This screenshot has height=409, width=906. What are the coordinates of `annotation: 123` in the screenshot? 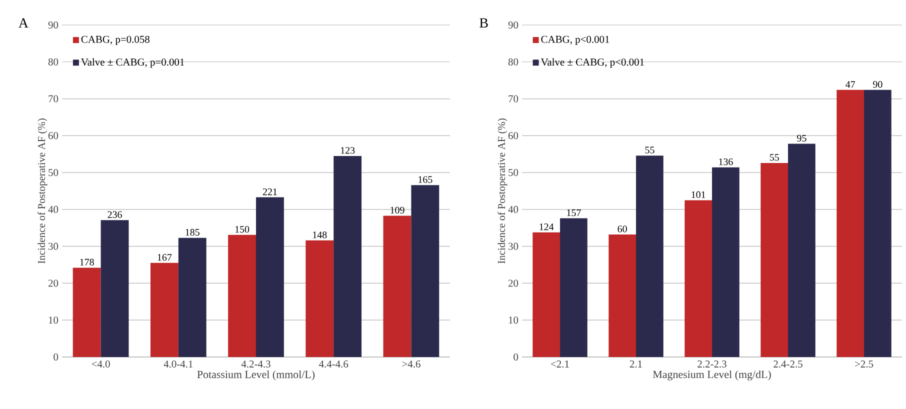 It's located at (347, 150).